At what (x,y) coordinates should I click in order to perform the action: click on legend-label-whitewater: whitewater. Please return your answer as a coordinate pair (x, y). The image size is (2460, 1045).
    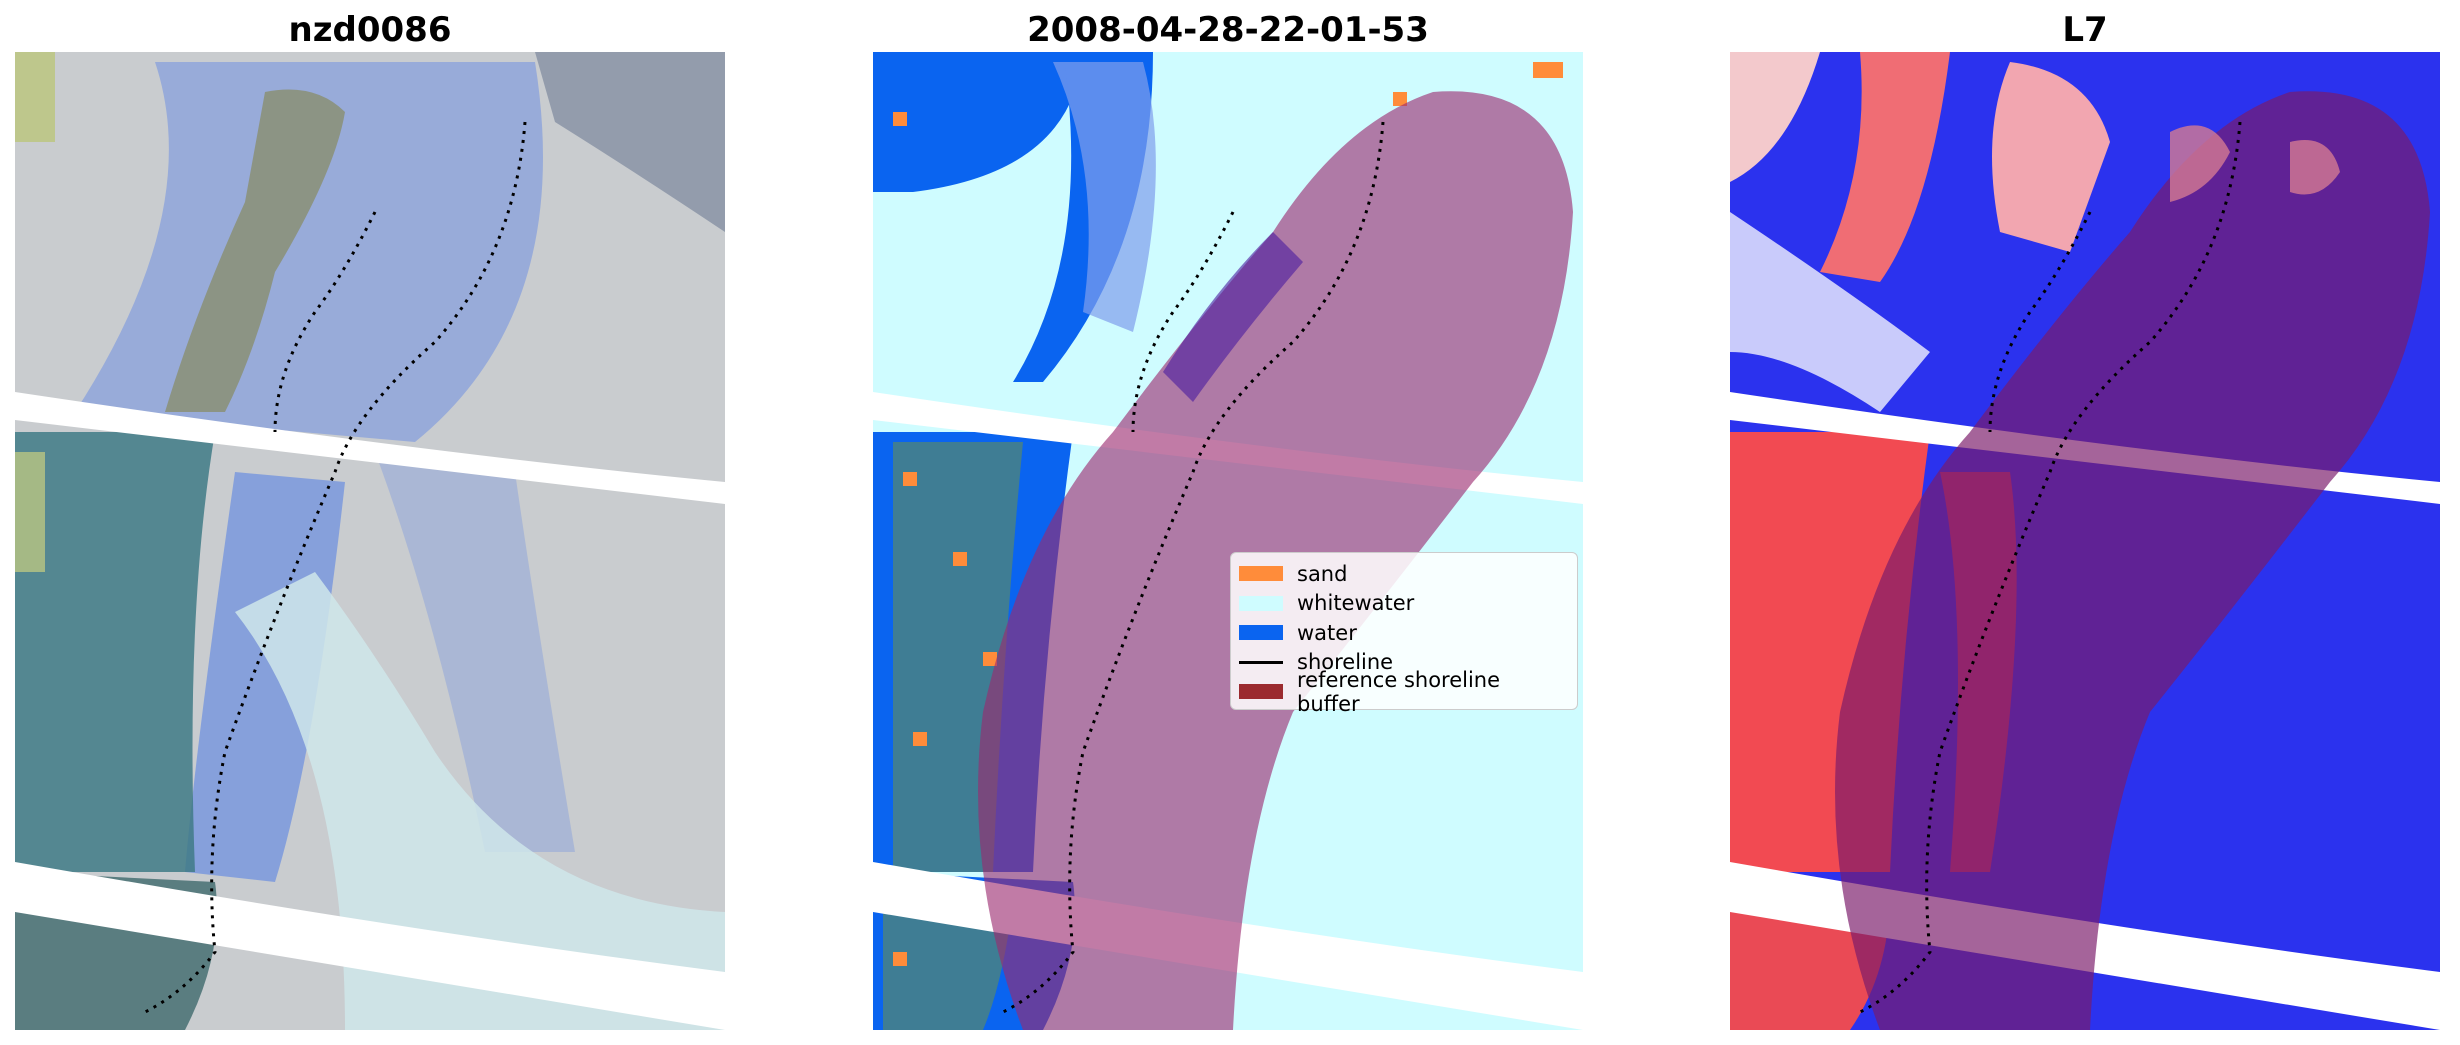
    Looking at the image, I should click on (1356, 603).